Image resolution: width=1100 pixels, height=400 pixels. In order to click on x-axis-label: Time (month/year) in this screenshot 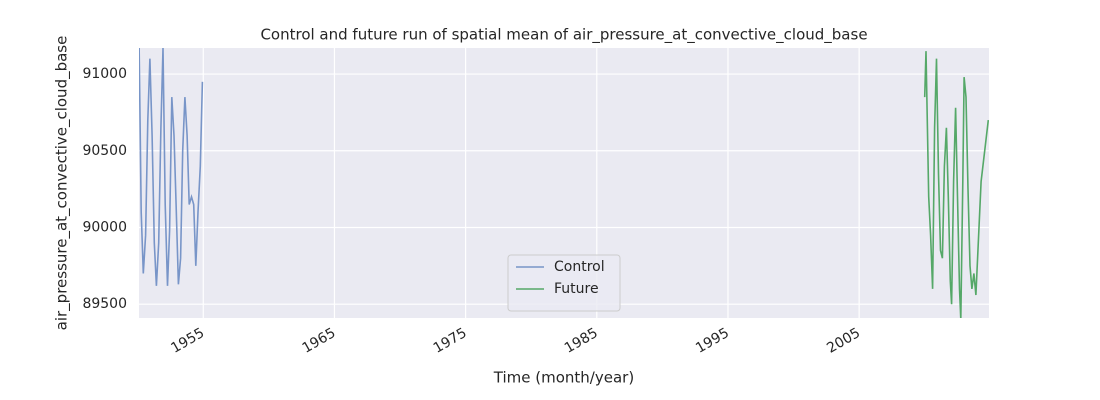, I will do `click(563, 378)`.